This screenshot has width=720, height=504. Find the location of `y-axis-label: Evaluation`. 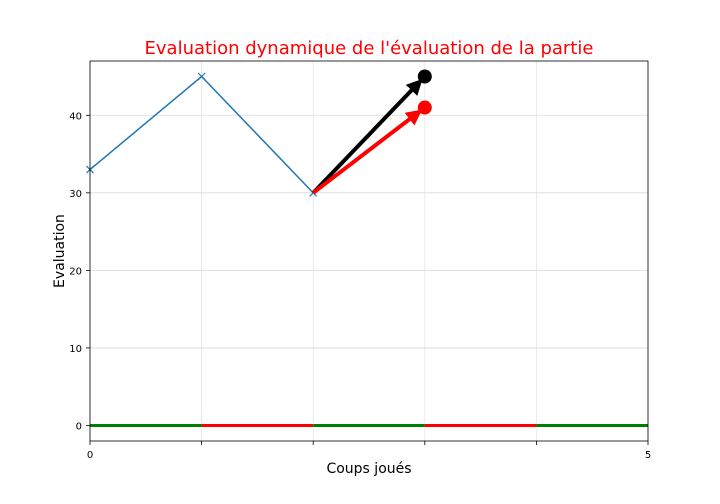

y-axis-label: Evaluation is located at coordinates (60, 251).